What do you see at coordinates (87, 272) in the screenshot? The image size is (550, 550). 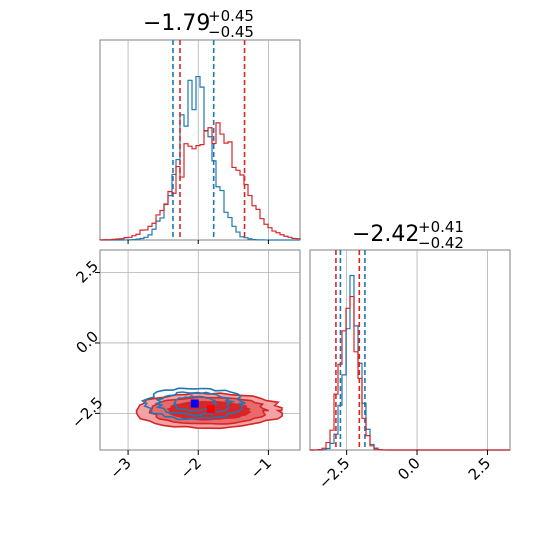 I see `y-tick-label: 2.5` at bounding box center [87, 272].